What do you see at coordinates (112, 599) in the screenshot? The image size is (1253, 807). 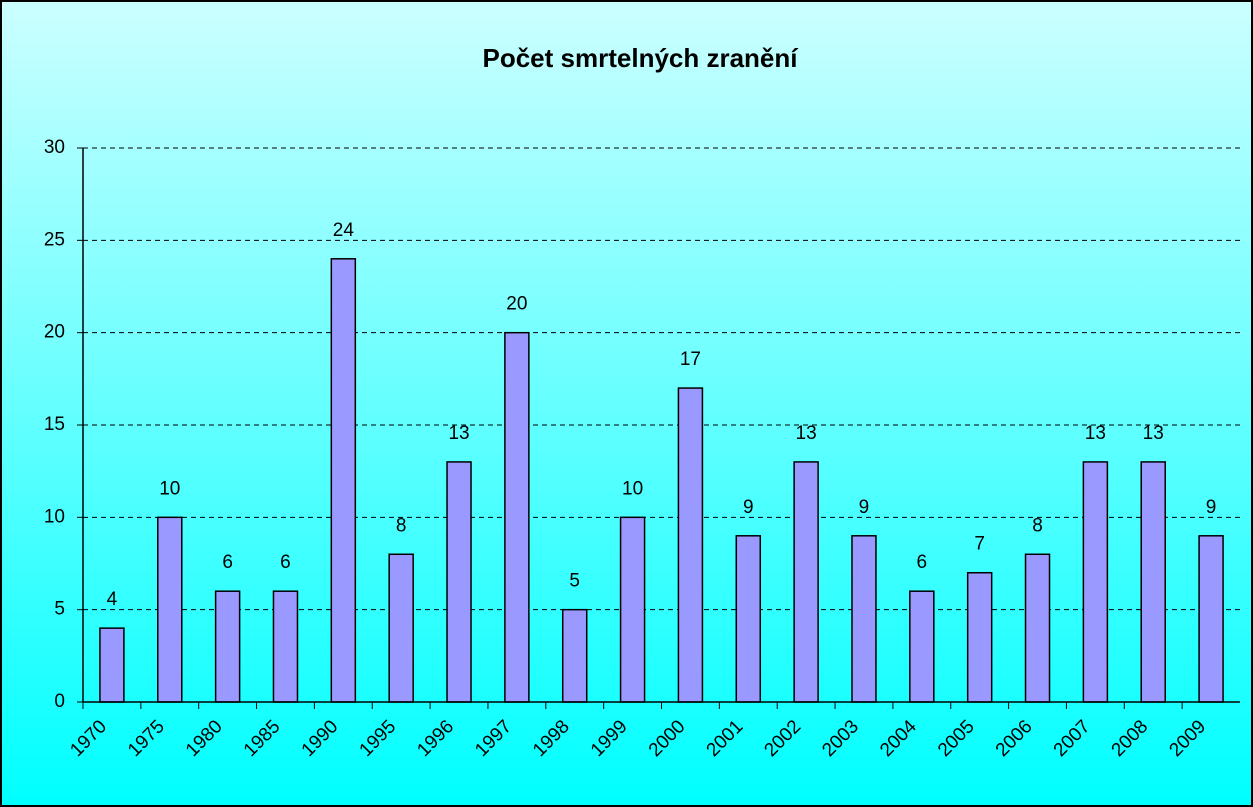 I see `data-label: 4` at bounding box center [112, 599].